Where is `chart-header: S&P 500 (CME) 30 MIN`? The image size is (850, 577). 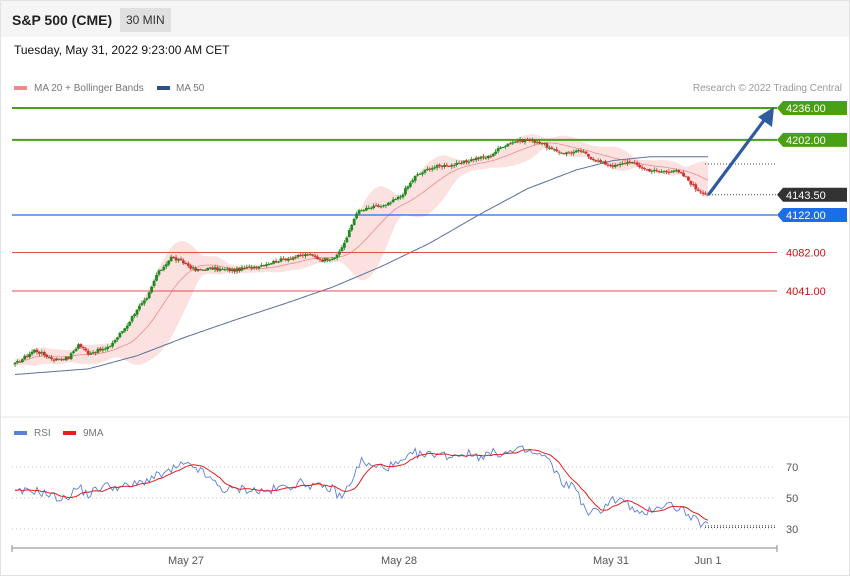
chart-header: S&P 500 (CME) 30 MIN is located at coordinates (425, 19).